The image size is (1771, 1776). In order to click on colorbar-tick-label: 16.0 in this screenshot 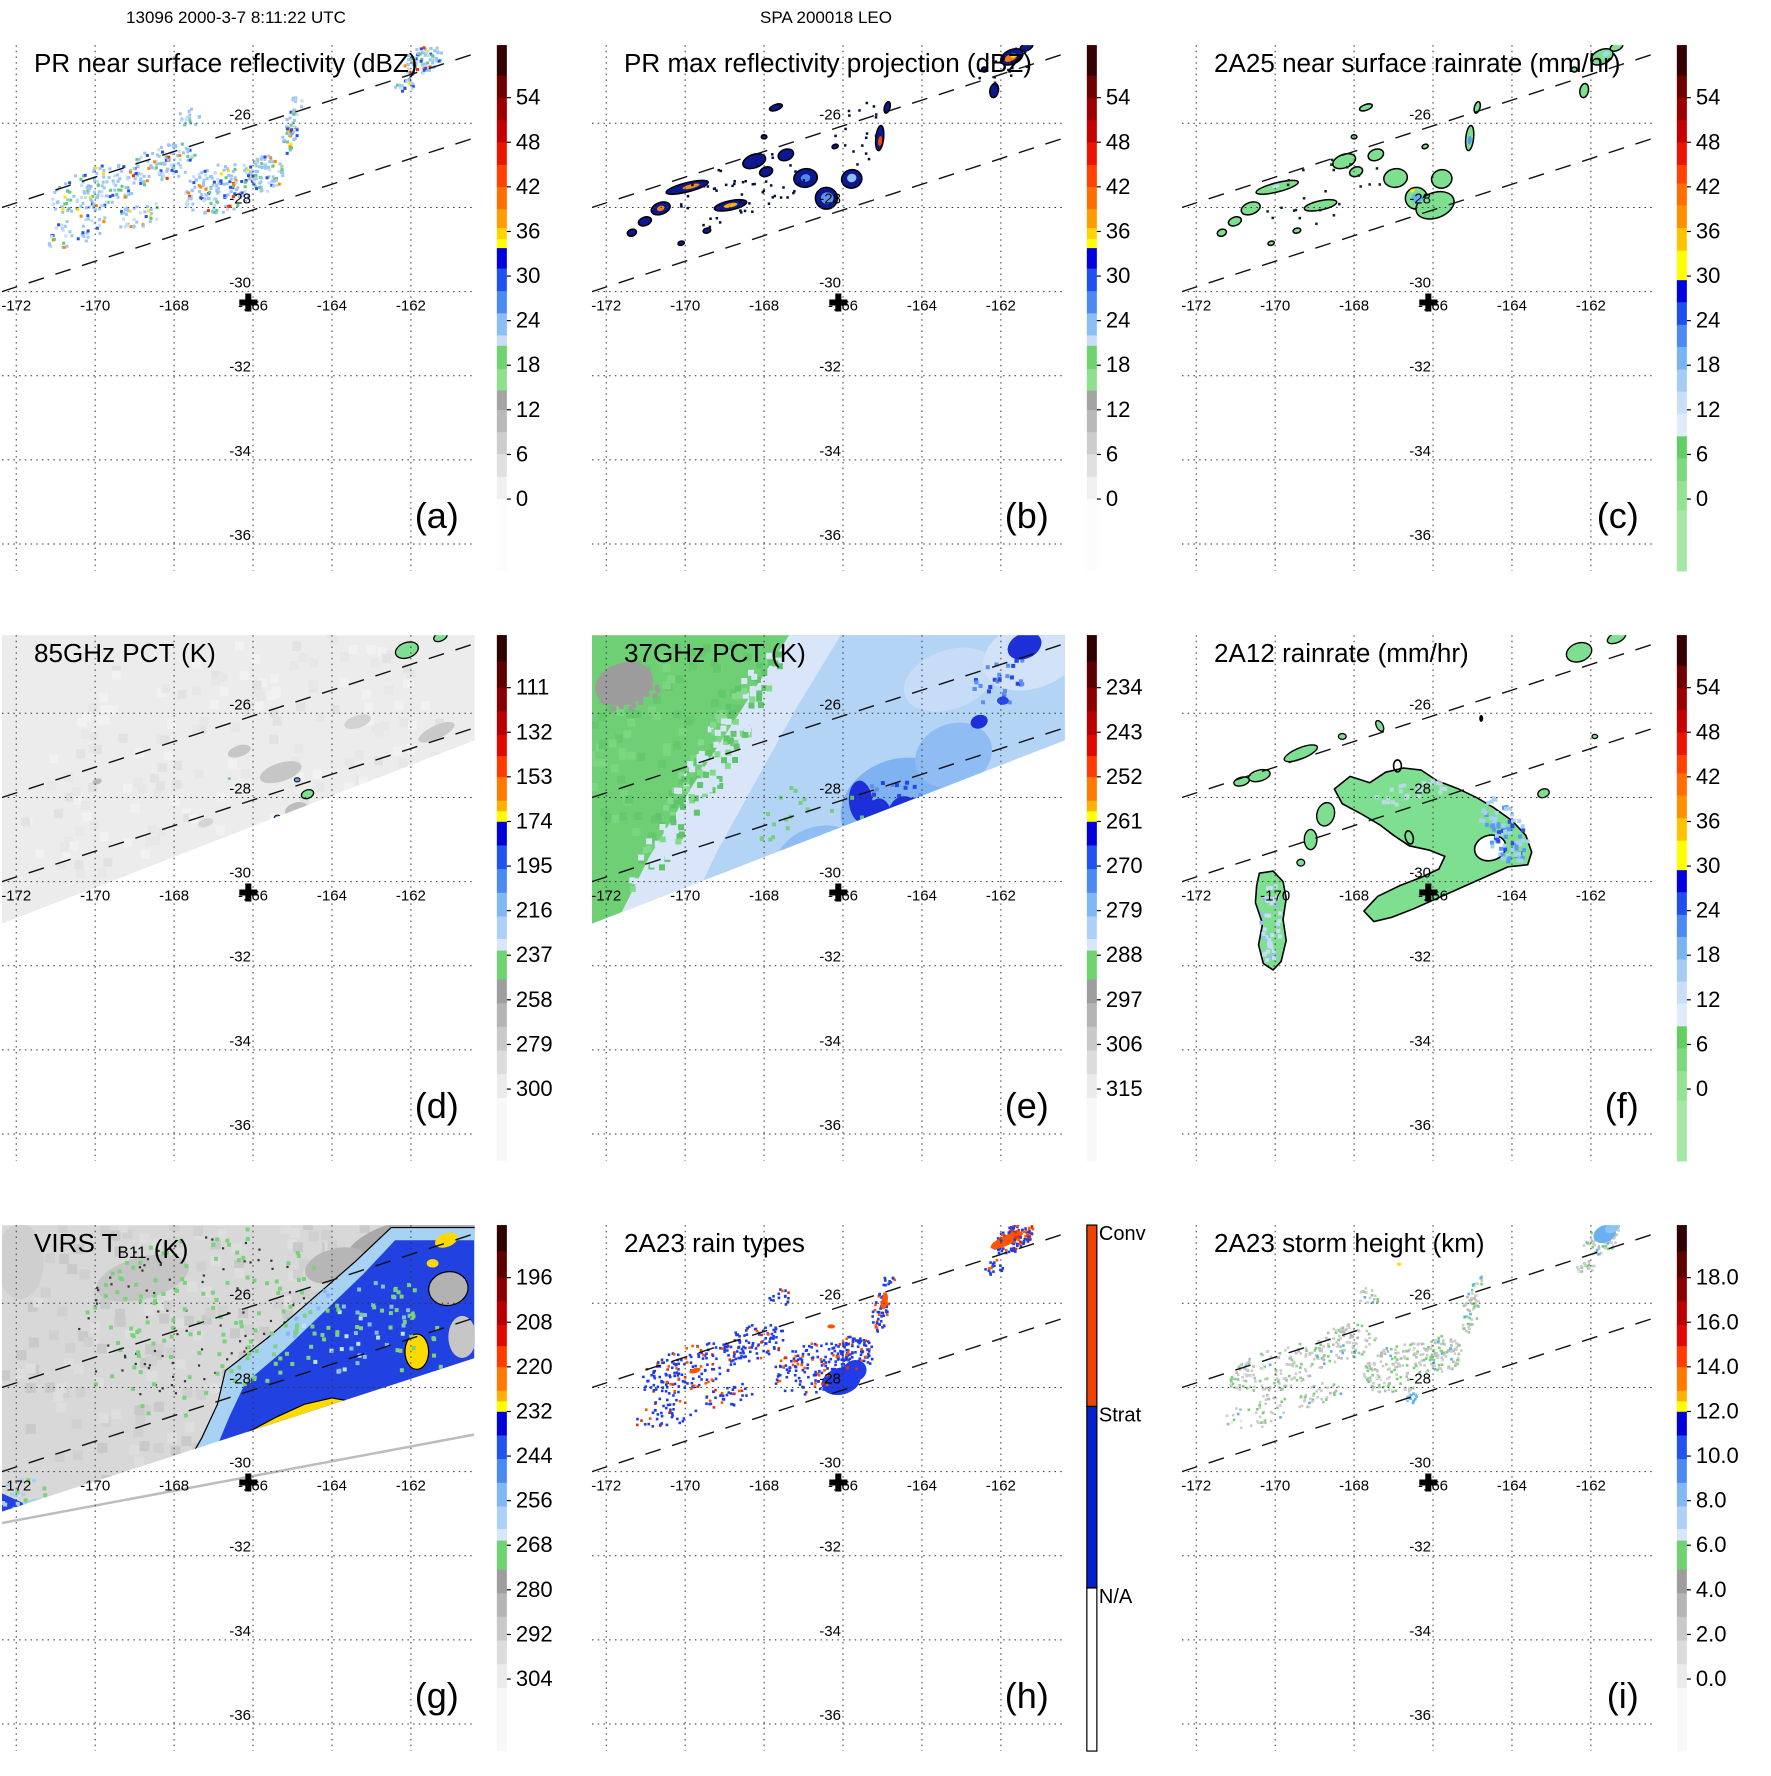, I will do `click(1717, 1321)`.